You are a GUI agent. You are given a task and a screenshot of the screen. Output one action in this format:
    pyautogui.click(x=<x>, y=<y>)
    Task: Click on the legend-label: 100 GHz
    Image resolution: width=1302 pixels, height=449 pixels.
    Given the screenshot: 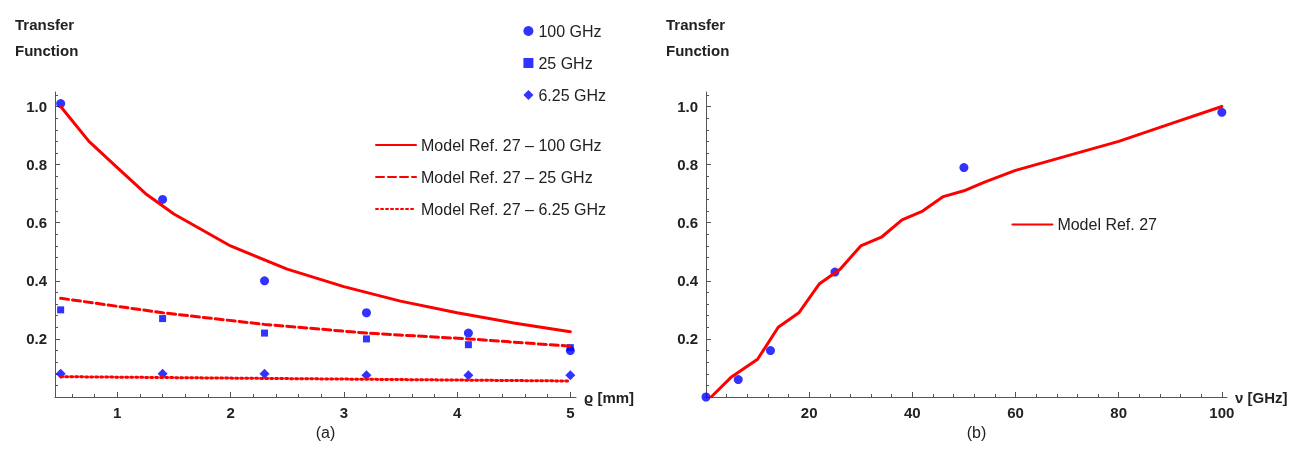 What is the action you would take?
    pyautogui.click(x=570, y=31)
    